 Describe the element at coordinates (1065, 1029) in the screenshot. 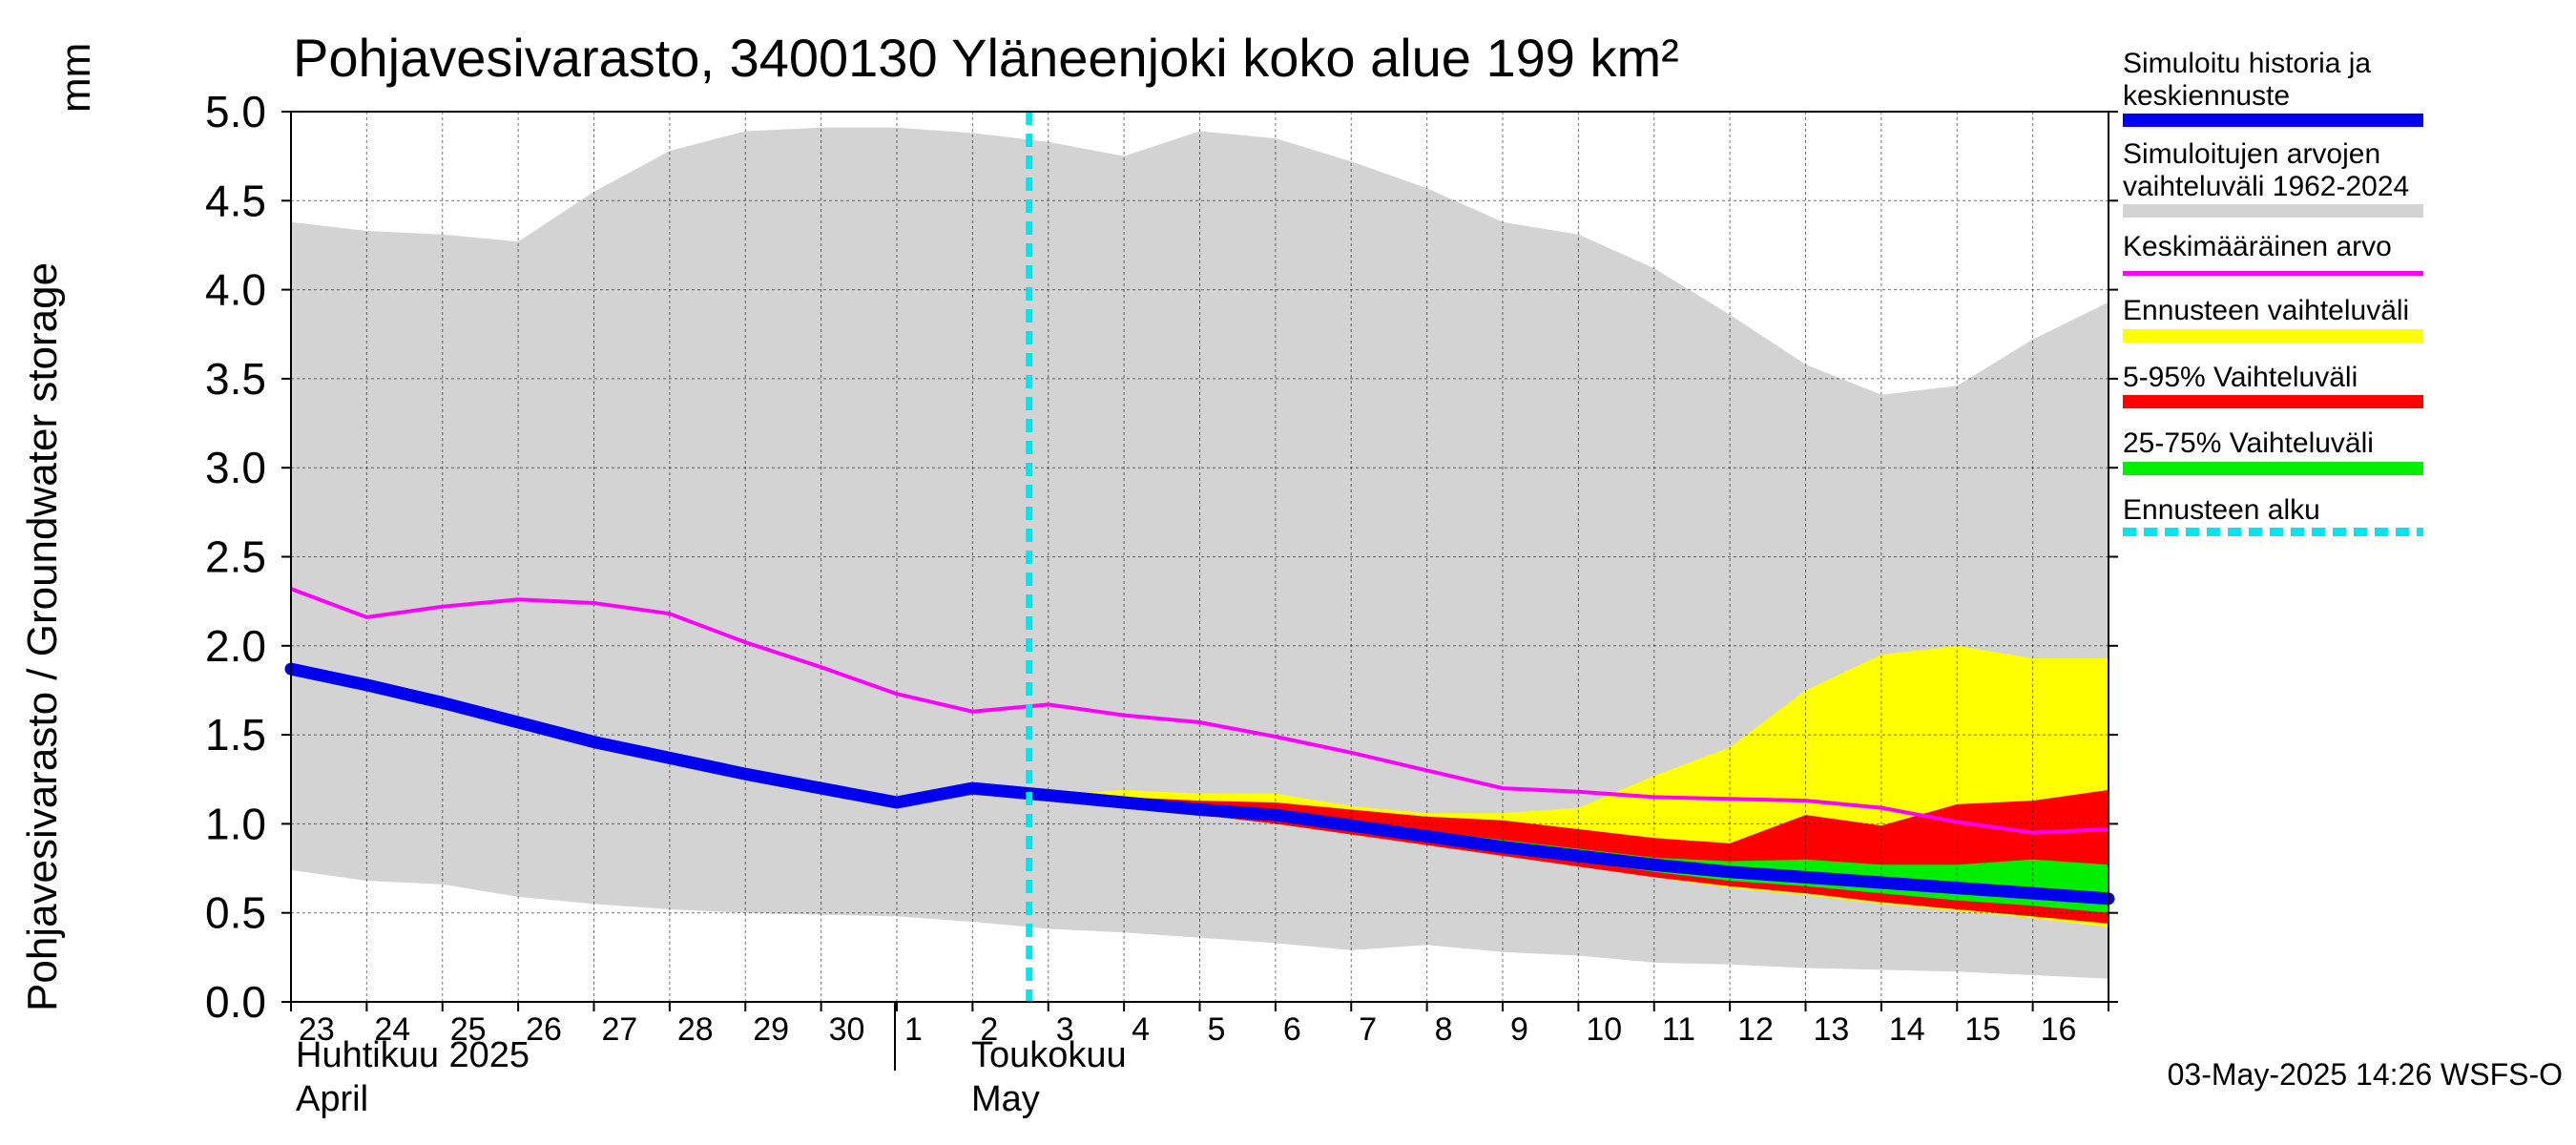

I see `x-tick-label: 3` at that location.